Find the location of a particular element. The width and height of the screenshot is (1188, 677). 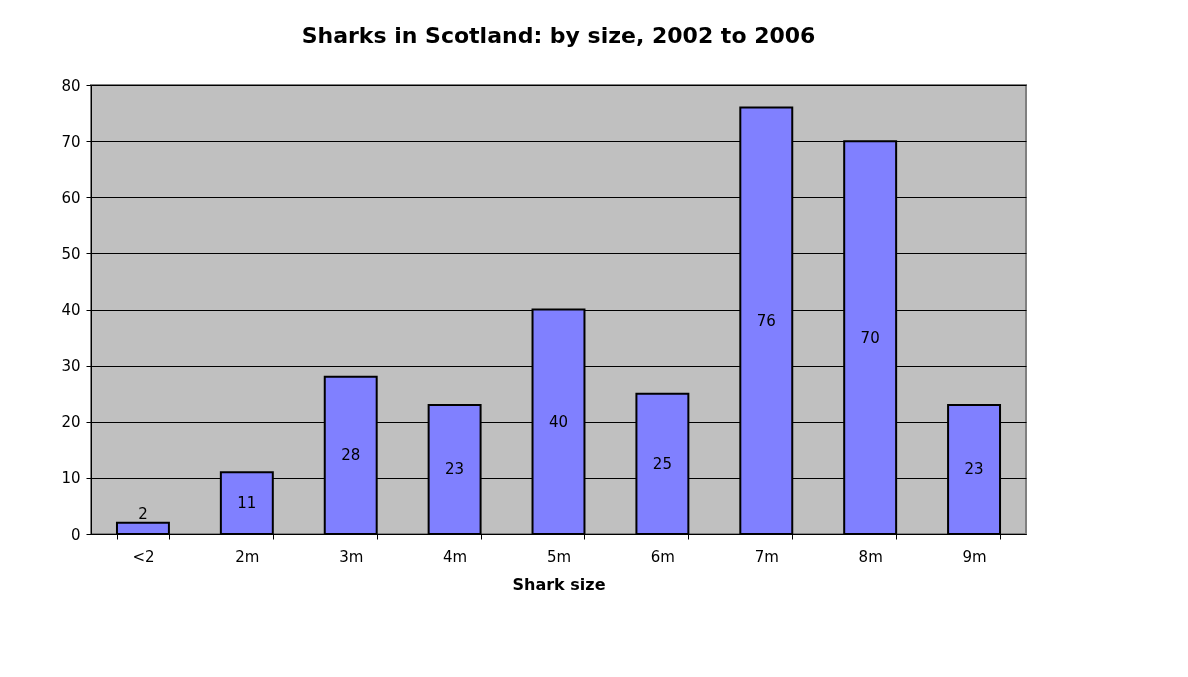

y-tick-label: 80 is located at coordinates (71, 85).